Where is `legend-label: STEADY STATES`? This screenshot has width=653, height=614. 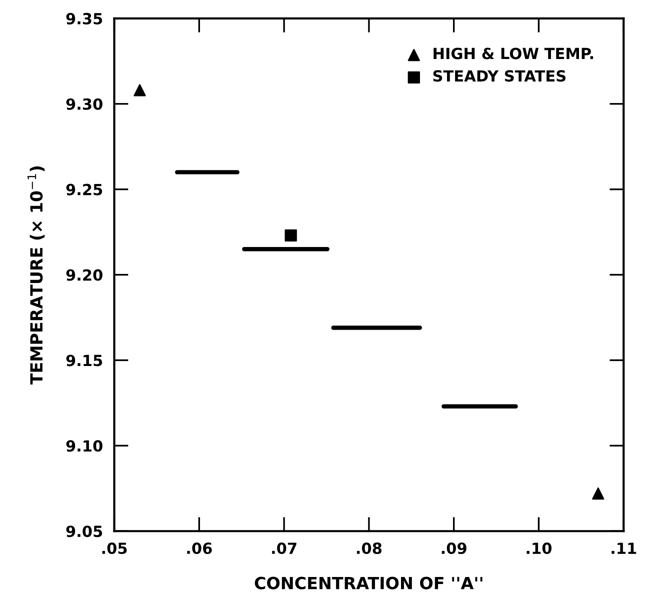
legend-label: STEADY STATES is located at coordinates (499, 76).